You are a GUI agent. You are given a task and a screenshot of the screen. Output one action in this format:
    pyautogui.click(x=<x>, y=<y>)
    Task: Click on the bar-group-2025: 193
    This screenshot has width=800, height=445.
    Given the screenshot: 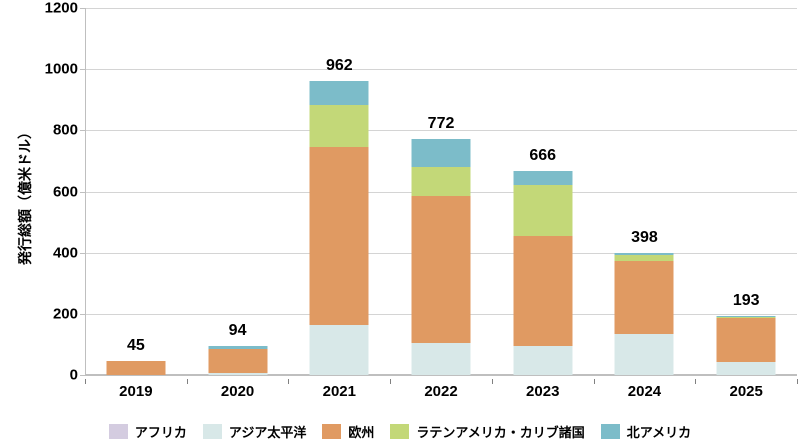 What is the action you would take?
    pyautogui.click(x=746, y=191)
    